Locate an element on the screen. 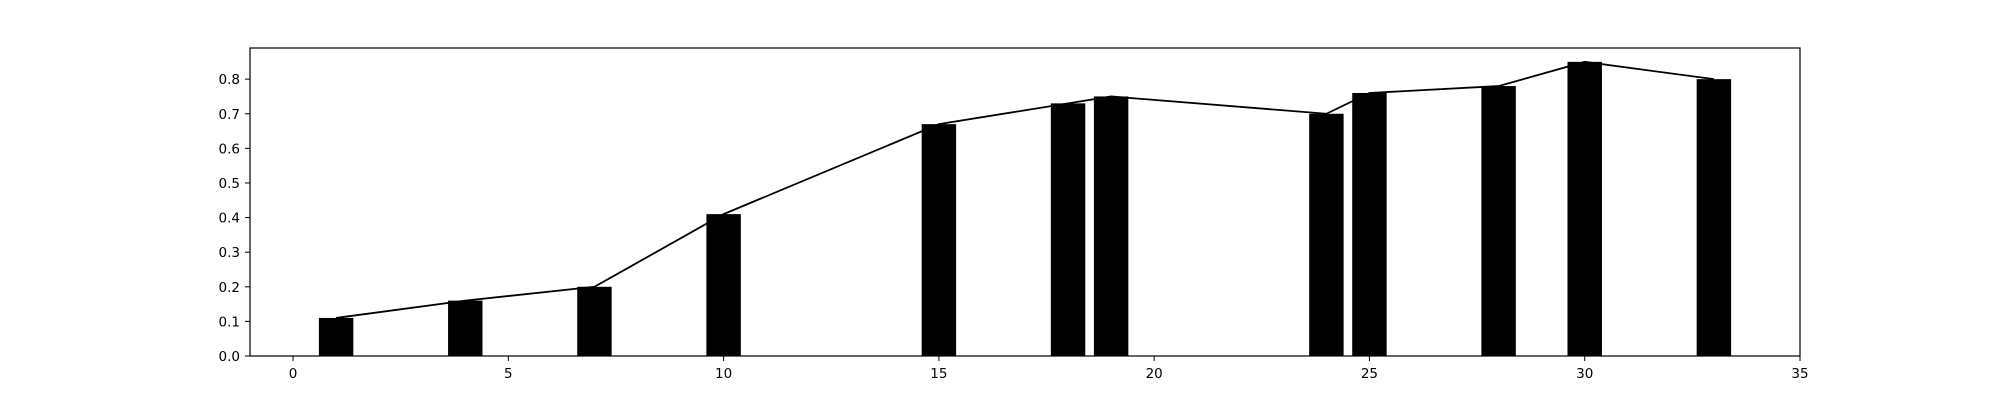 The width and height of the screenshot is (2000, 400). x-tick-label: 15 is located at coordinates (938, 374).